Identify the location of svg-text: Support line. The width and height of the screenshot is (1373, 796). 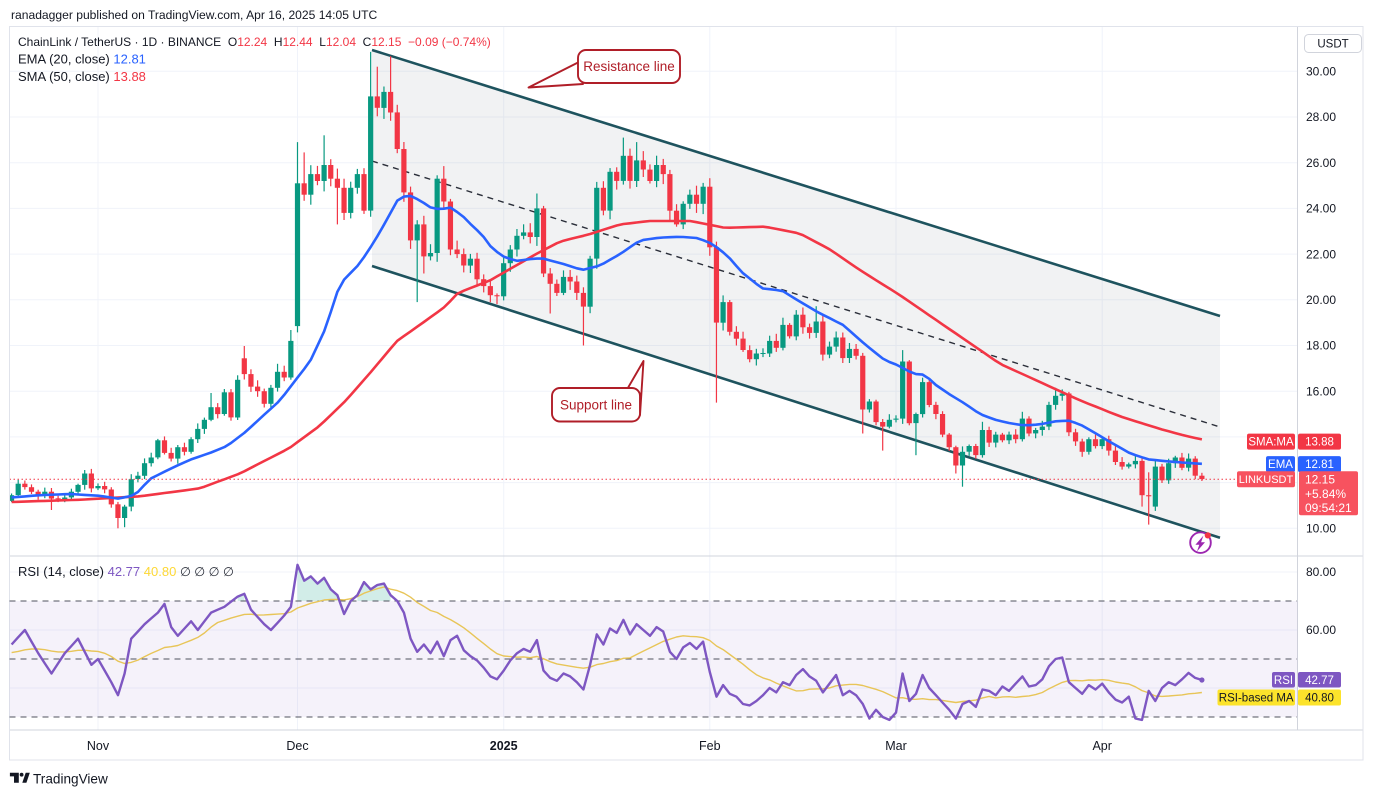
(596, 405).